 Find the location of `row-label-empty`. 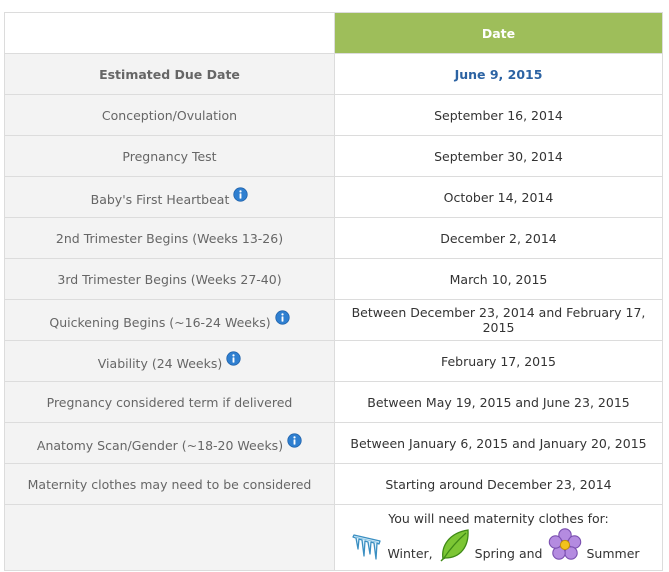

row-label-empty is located at coordinates (169, 537).